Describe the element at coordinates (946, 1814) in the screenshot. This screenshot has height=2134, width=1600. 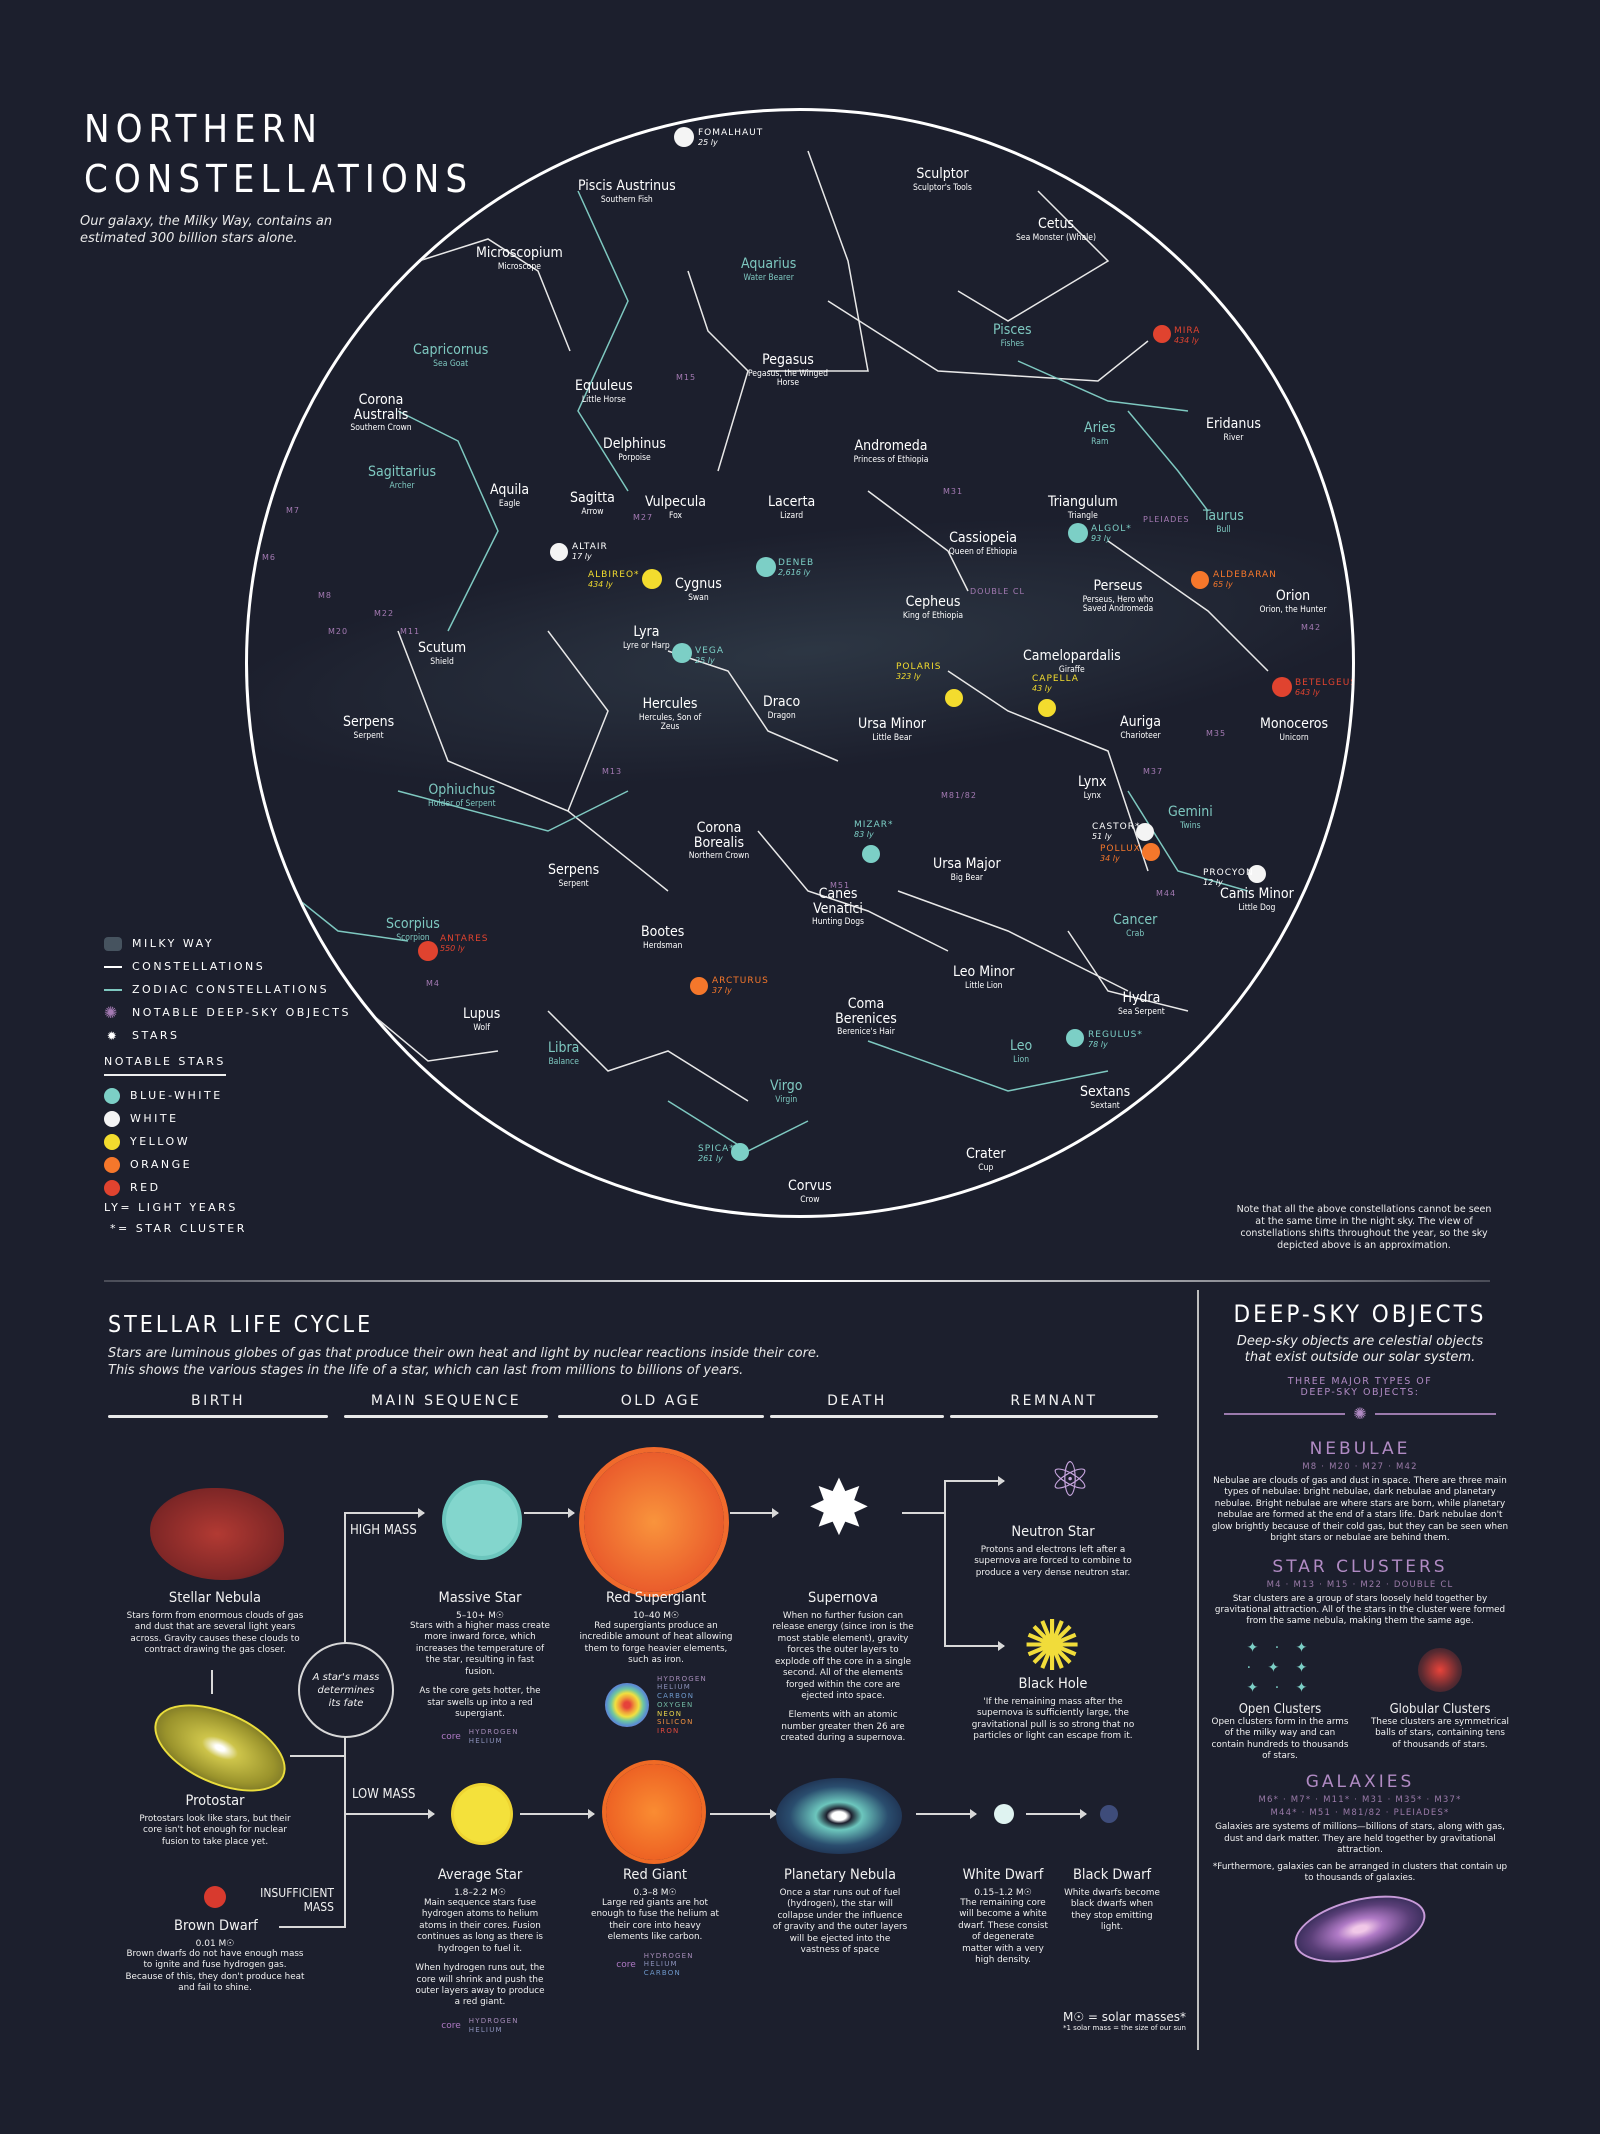
I see `arrow-to-white-dwarf` at that location.